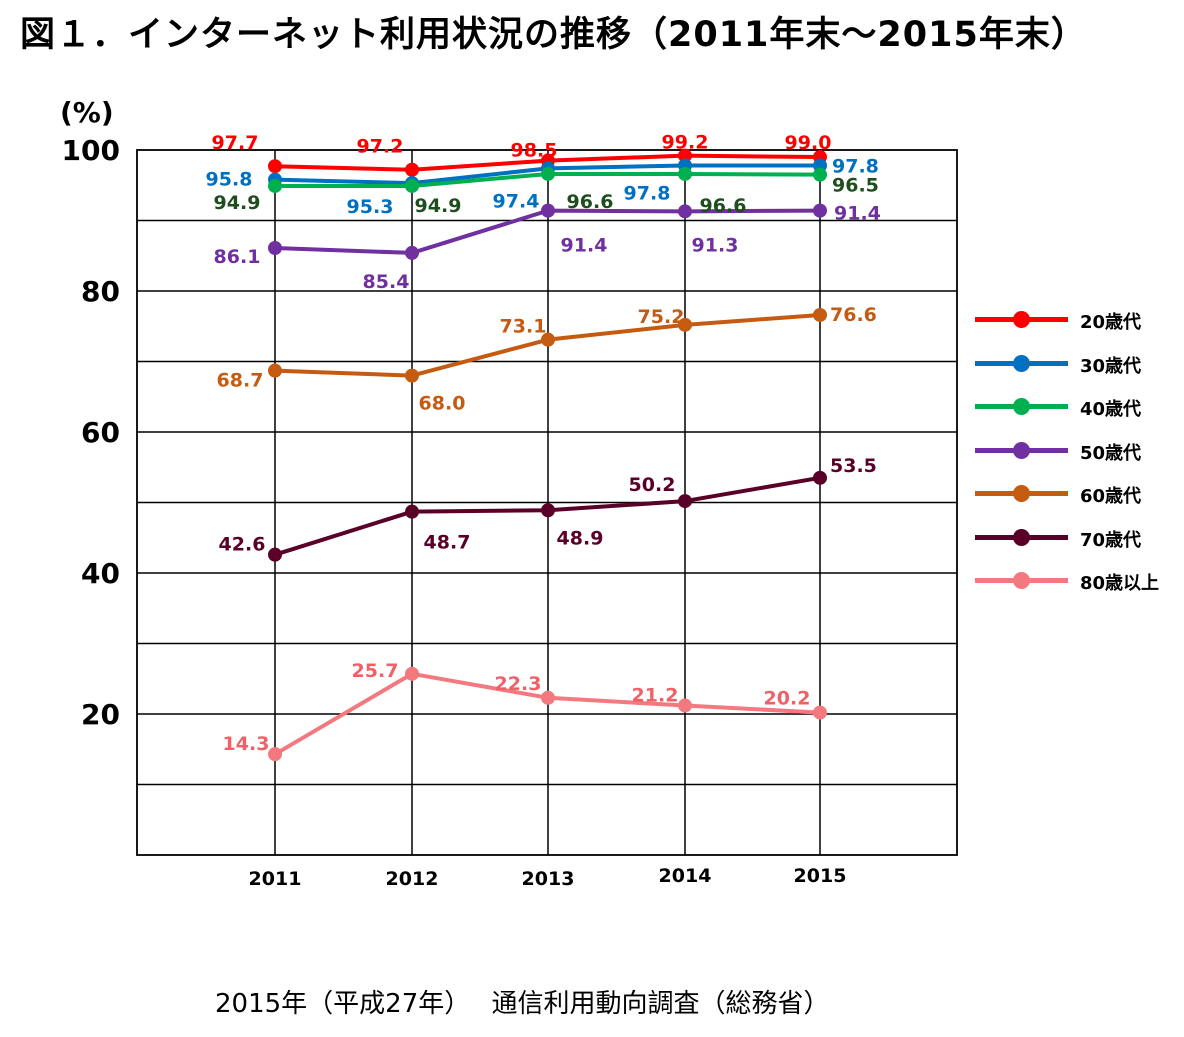 The width and height of the screenshot is (1184, 1037). I want to click on data-label: 97.2, so click(380, 147).